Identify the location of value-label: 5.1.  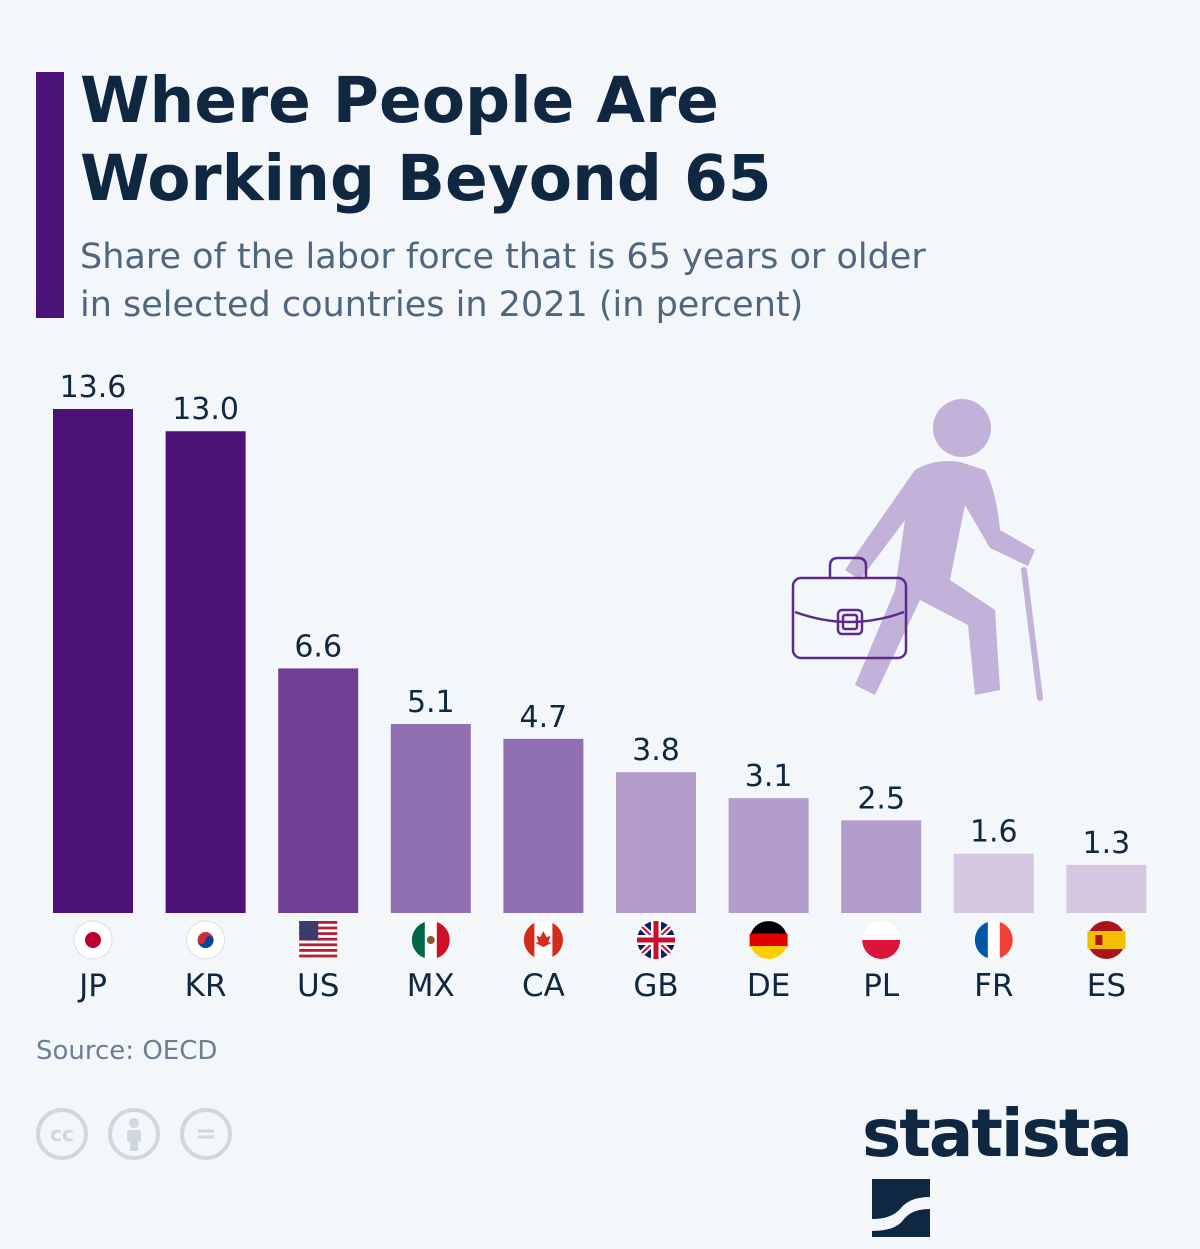
(431, 702).